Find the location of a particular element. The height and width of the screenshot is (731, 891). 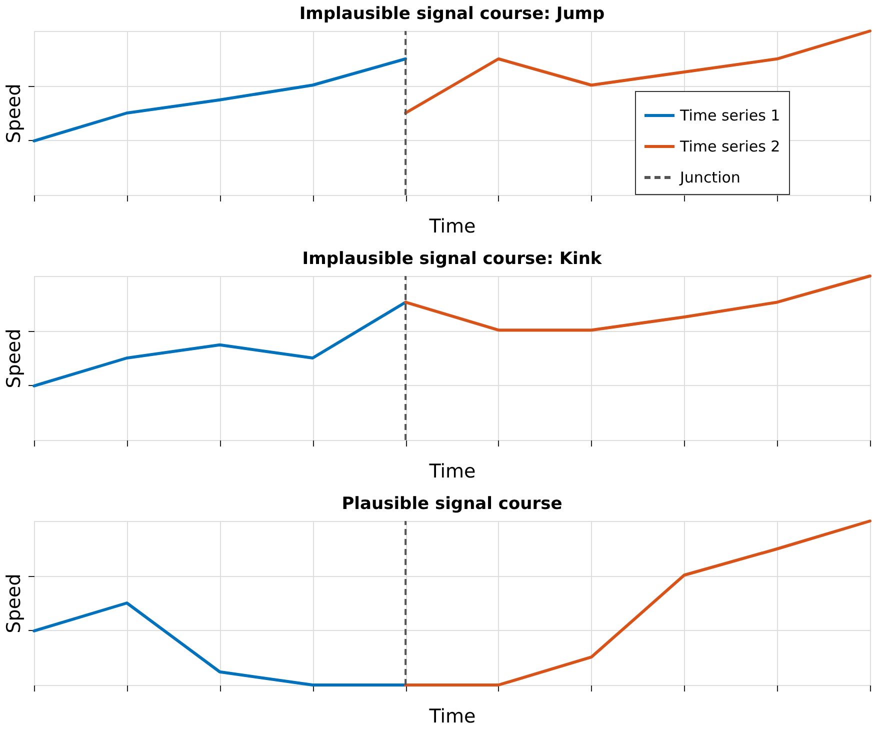

chart-title: Plausible signal course is located at coordinates (452, 504).